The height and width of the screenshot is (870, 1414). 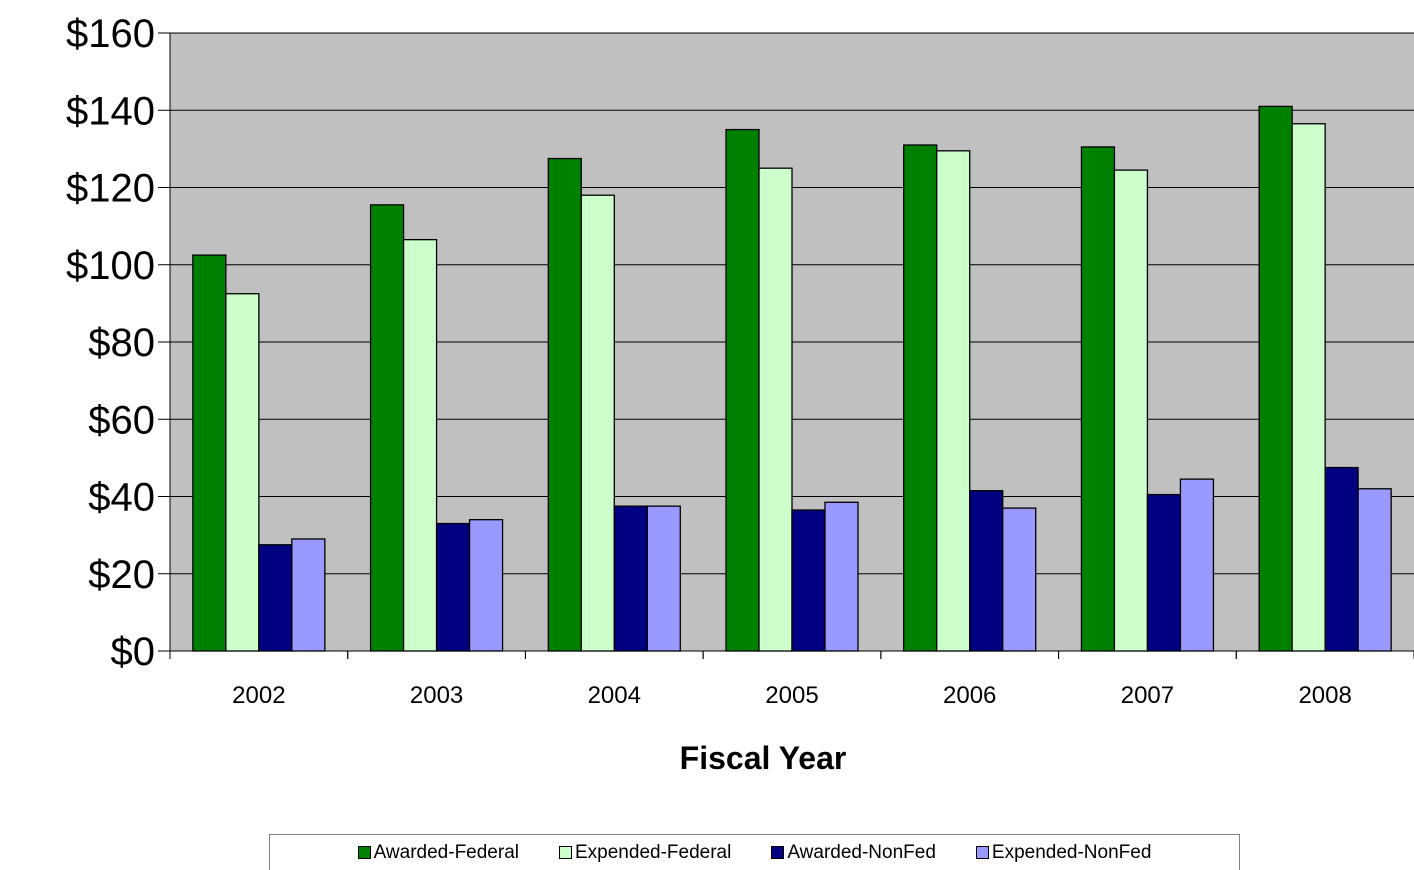 What do you see at coordinates (663, 578) in the screenshot?
I see `bar-expended-nonfed-2004` at bounding box center [663, 578].